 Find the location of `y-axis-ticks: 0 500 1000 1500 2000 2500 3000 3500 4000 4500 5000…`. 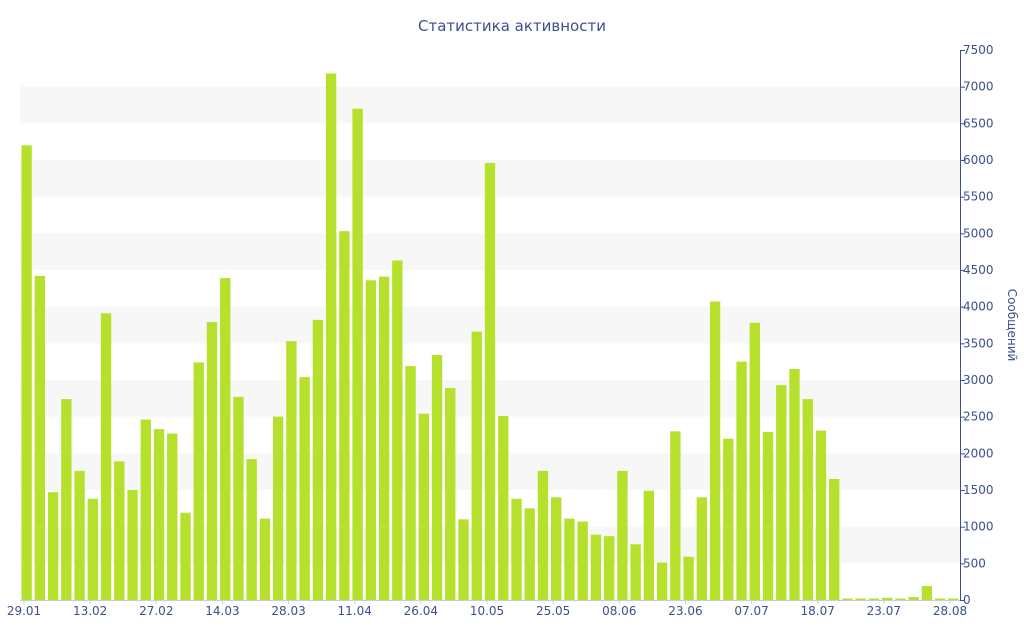

y-axis-ticks: 0 500 1000 1500 2000 2500 3000 3500 4000 4500 5000… is located at coordinates (977, 325).